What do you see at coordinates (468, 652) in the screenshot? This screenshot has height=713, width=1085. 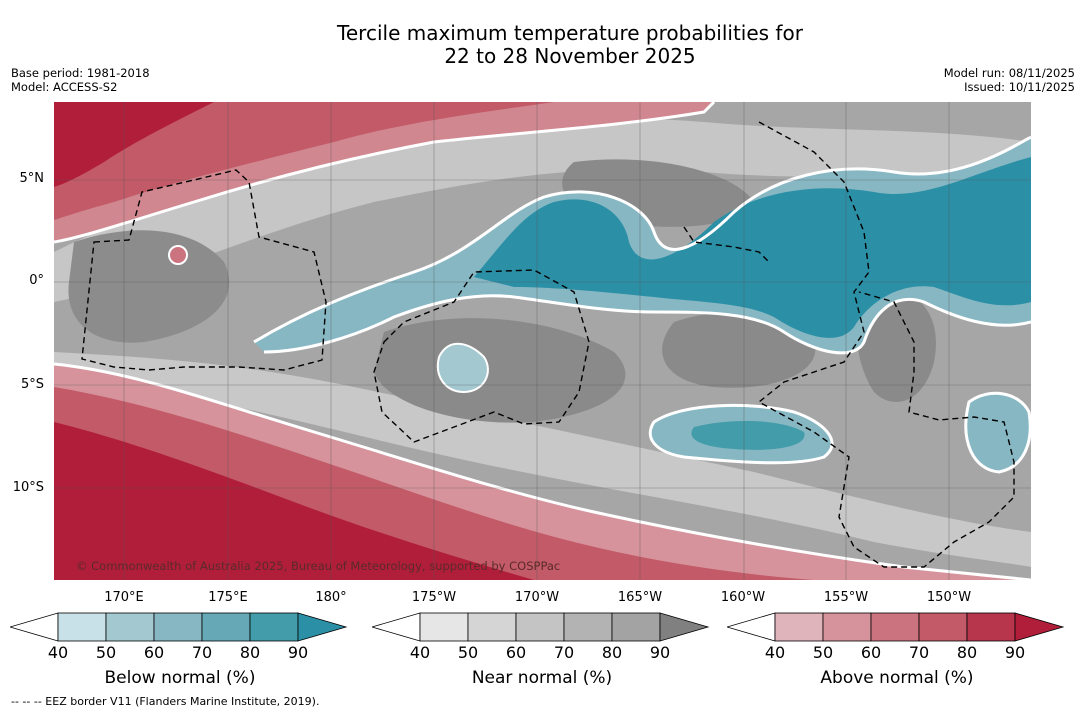 I see `cbar-near-tick: 50` at bounding box center [468, 652].